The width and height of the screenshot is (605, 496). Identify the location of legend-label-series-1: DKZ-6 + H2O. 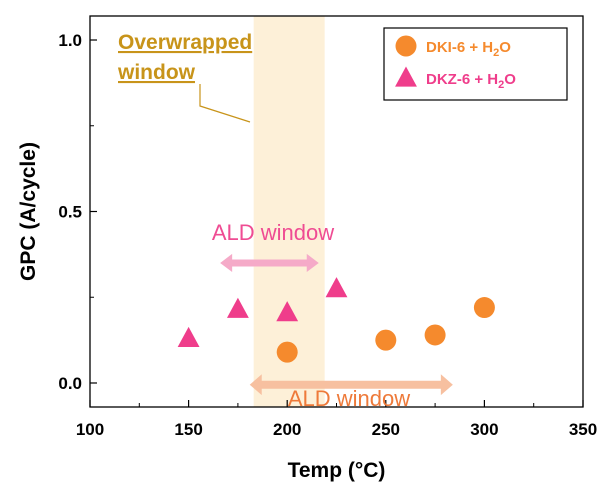
(471, 81).